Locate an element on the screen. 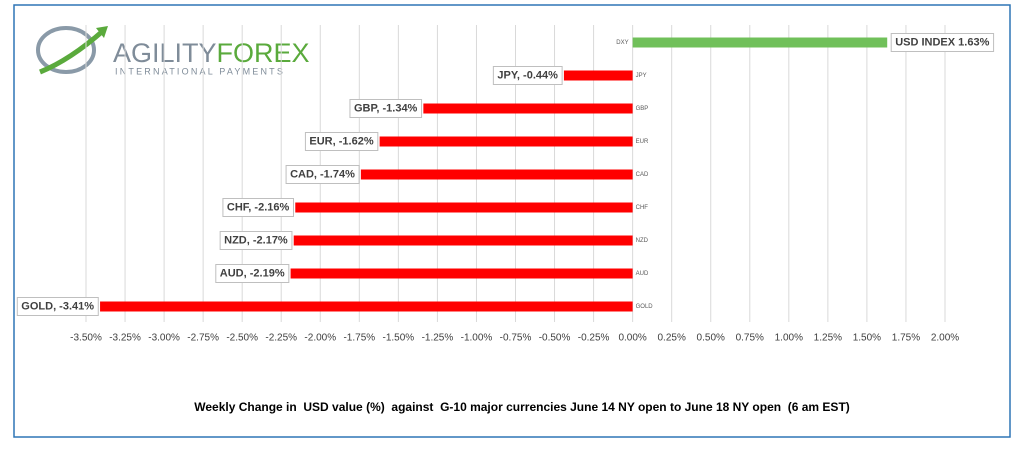 Image resolution: width=1024 pixels, height=449 pixels. data-label: AUD, -2.19% is located at coordinates (252, 273).